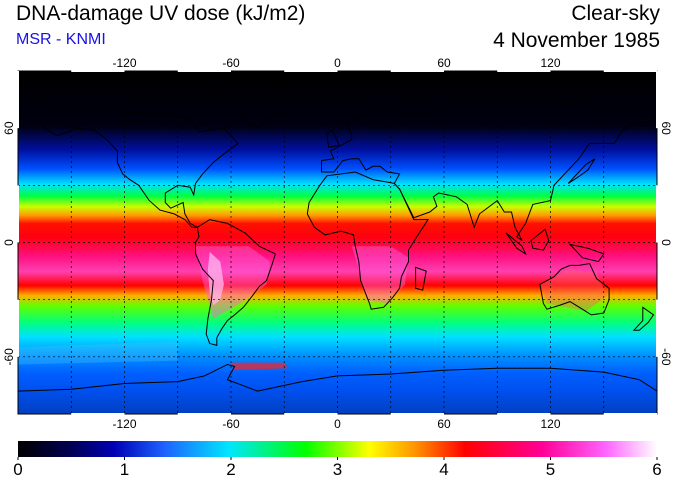  Describe the element at coordinates (259, 366) in the screenshot. I see `antarctic-streak` at that location.